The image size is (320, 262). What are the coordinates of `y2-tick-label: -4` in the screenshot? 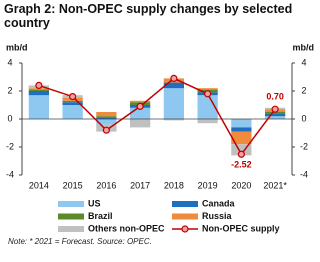 It's located at (304, 174).